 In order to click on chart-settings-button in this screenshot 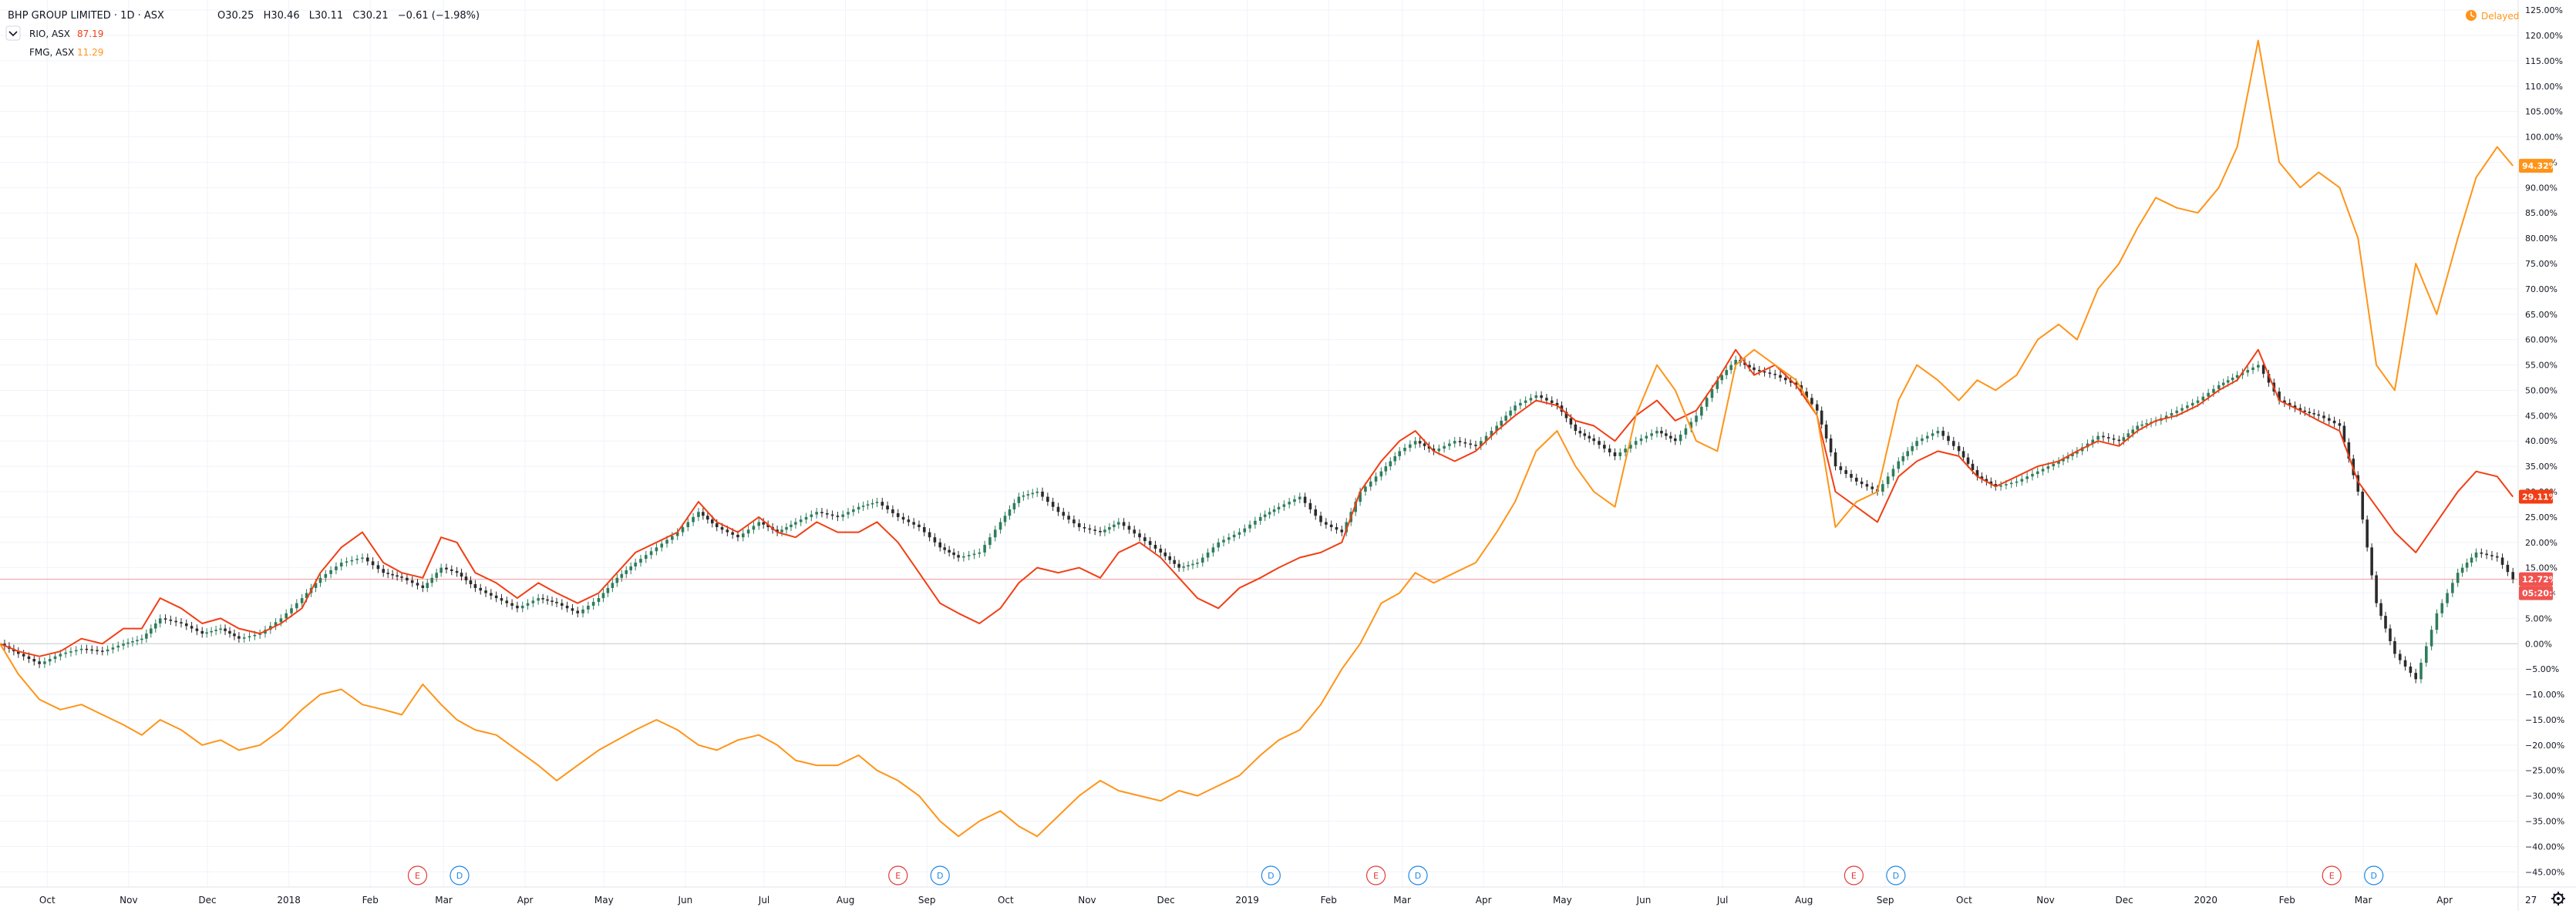, I will do `click(2558, 899)`.